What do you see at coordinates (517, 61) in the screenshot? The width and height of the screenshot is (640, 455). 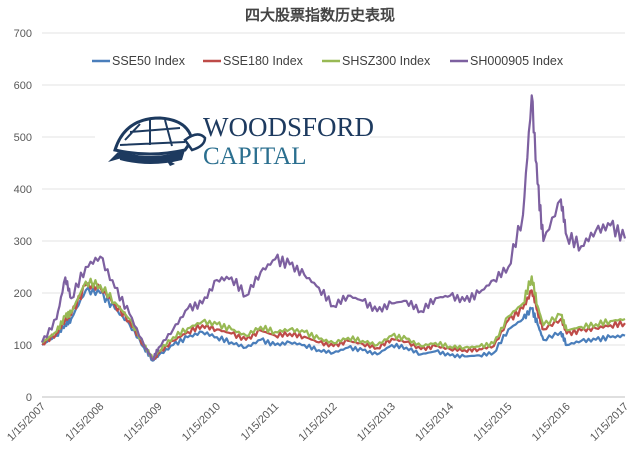 I see `legend-label: SH000905 Index` at bounding box center [517, 61].